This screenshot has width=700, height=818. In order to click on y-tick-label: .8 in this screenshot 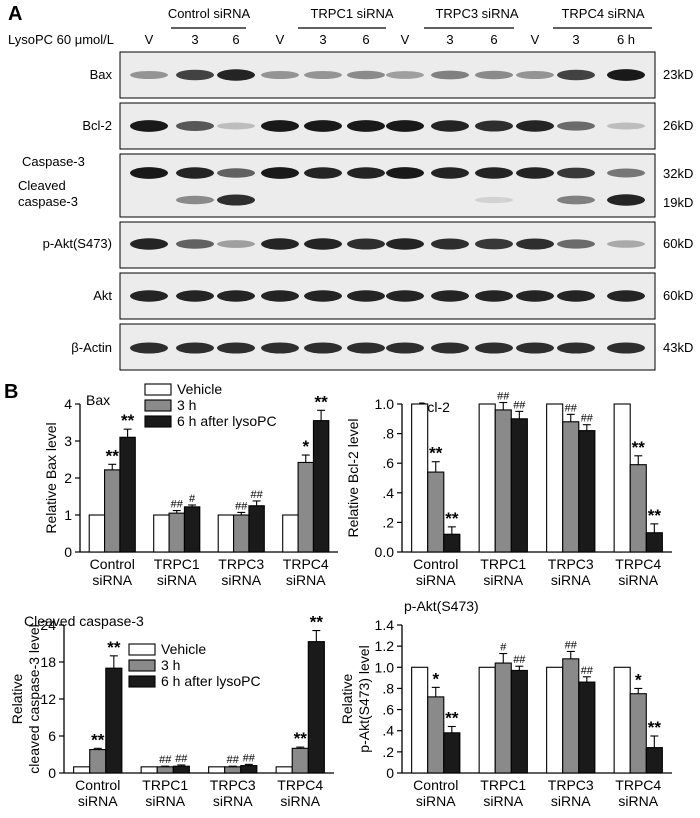, I will do `click(388, 434)`.